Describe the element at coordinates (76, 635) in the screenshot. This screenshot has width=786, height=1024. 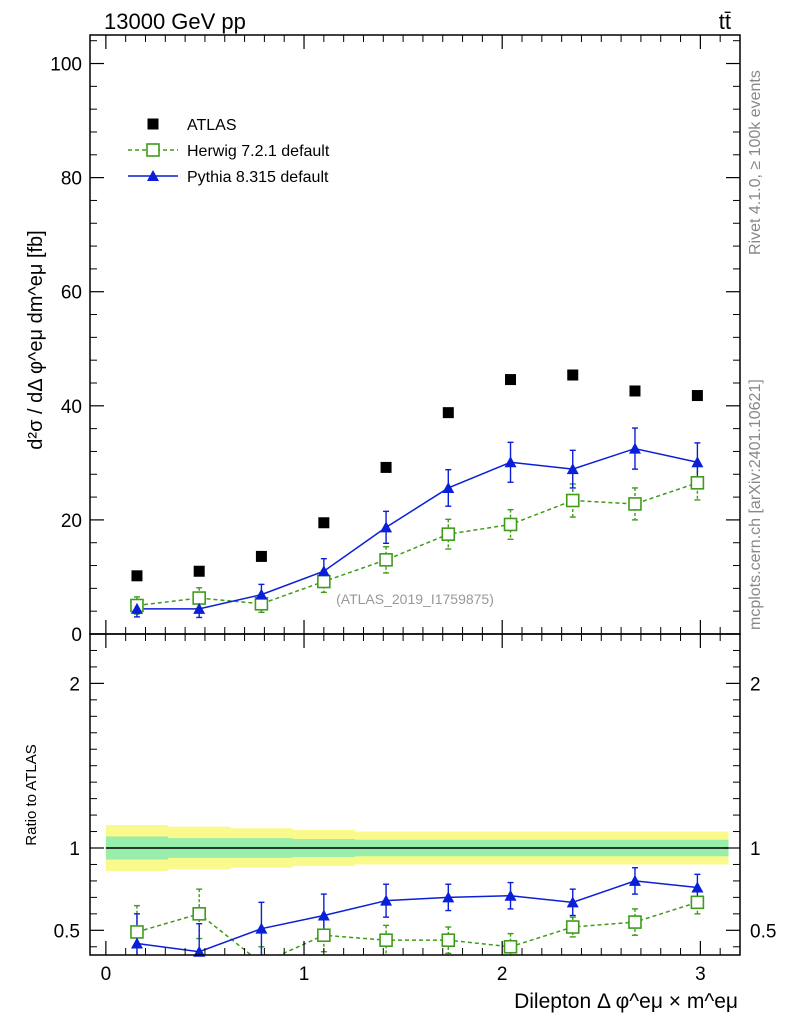
I see `main-y-tick-label: 0` at that location.